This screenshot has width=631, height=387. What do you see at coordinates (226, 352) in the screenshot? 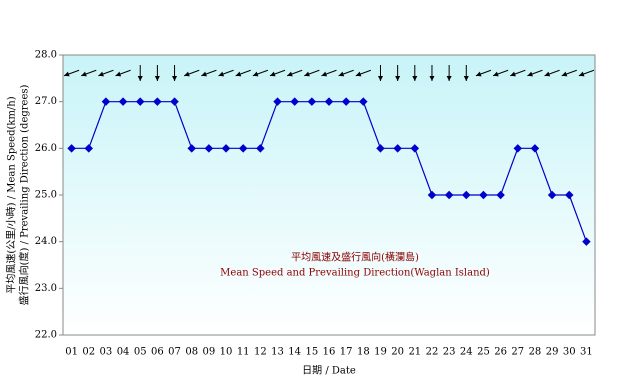
I see `x-tick-label: 10` at bounding box center [226, 352].